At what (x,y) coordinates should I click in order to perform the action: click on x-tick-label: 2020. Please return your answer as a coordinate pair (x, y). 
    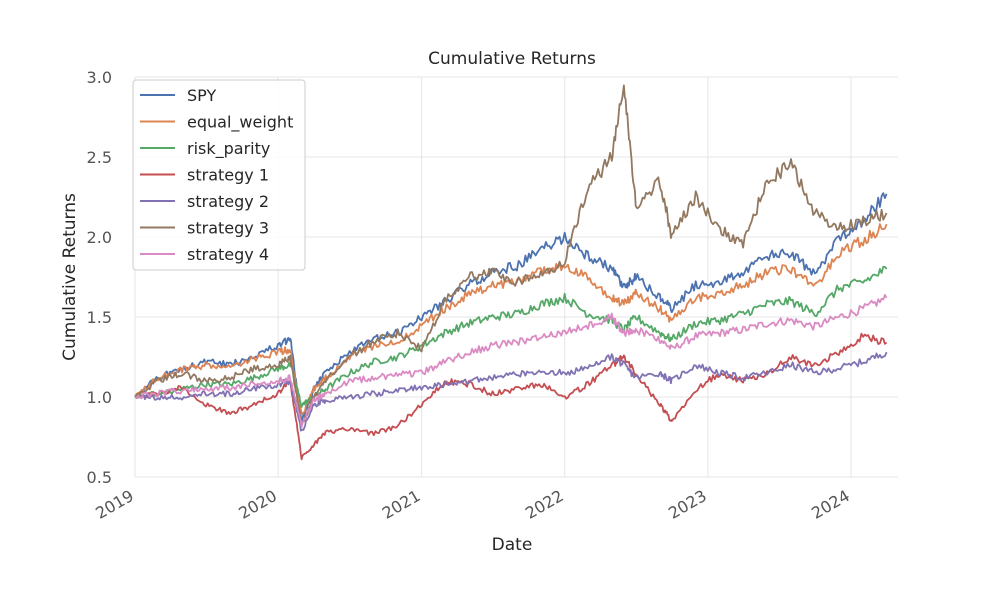
    Looking at the image, I should click on (257, 504).